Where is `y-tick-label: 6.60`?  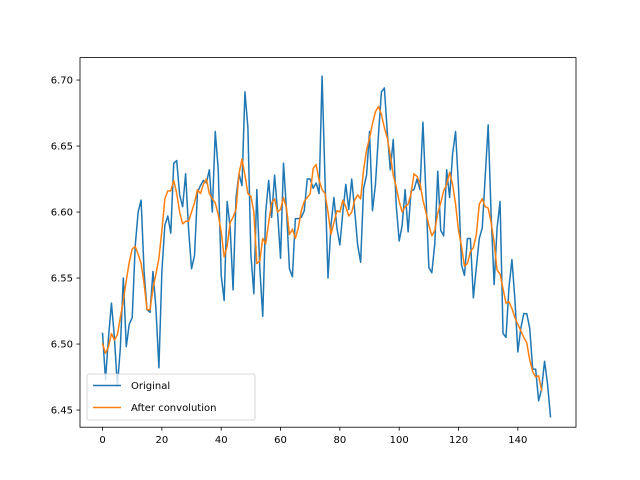 y-tick-label: 6.60 is located at coordinates (62, 213).